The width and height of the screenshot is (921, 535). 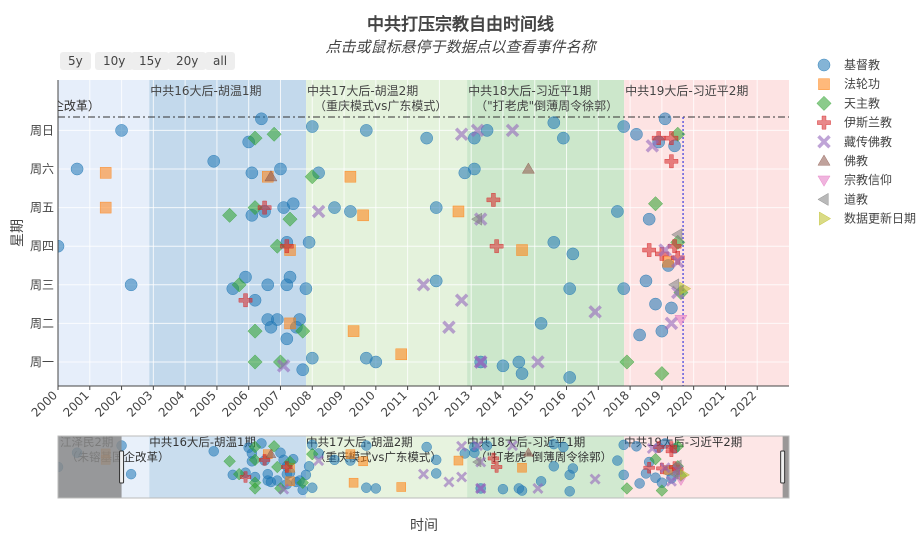 I want to click on range-button-15y: 15y, so click(x=150, y=61).